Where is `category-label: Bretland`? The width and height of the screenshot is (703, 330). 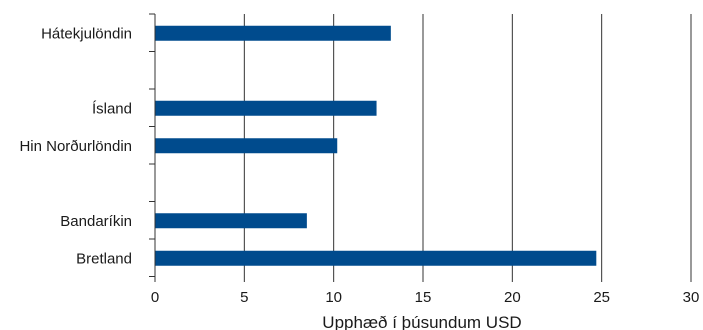
category-label: Bretland is located at coordinates (104, 258).